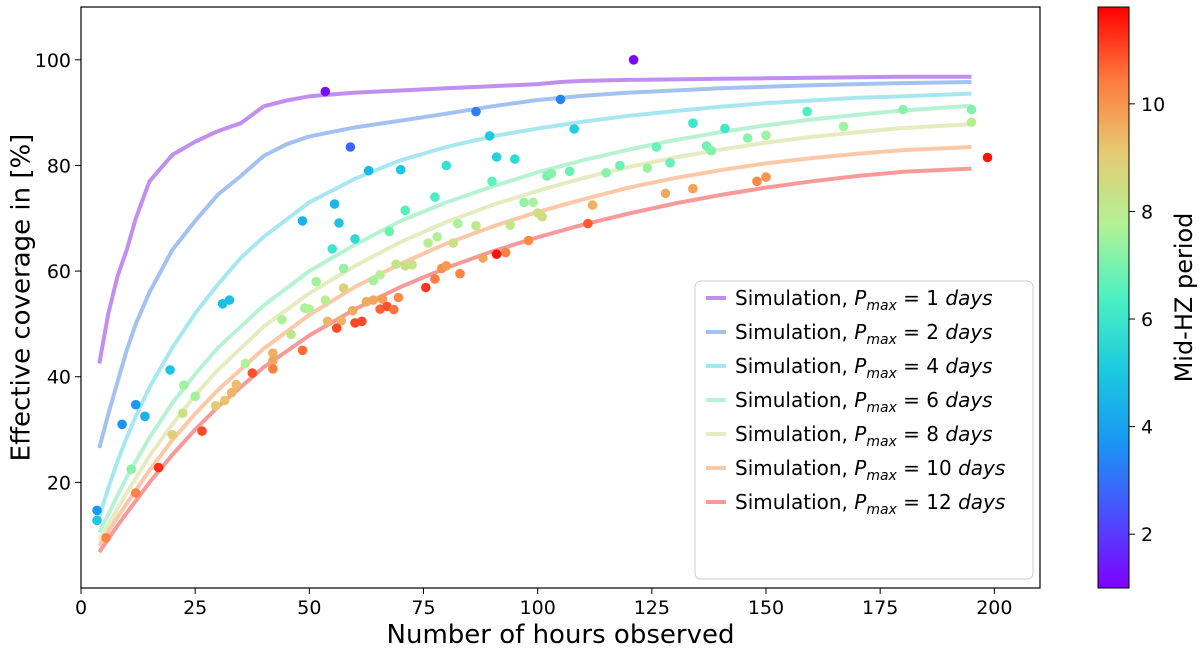 This screenshot has height=651, width=1200. What do you see at coordinates (538, 608) in the screenshot?
I see `x-tick-label: 100` at bounding box center [538, 608].